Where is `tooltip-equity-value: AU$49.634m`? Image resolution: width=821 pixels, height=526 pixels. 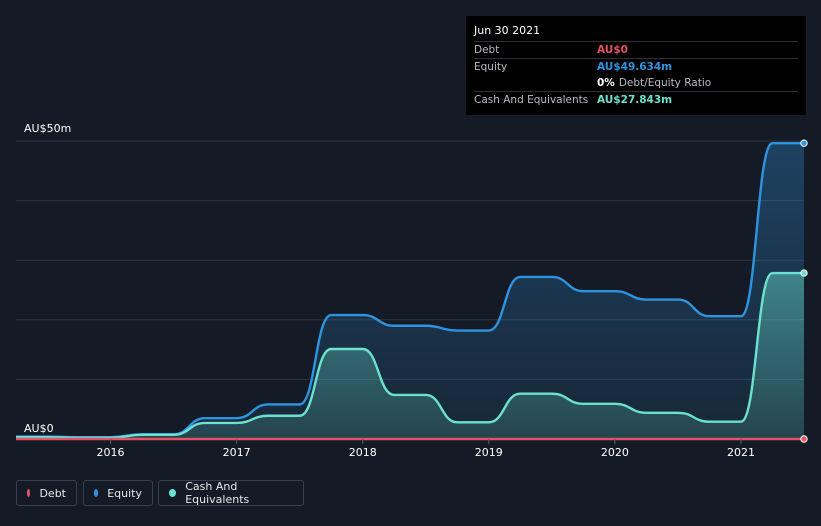 tooltip-equity-value: AU$49.634m is located at coordinates (635, 67).